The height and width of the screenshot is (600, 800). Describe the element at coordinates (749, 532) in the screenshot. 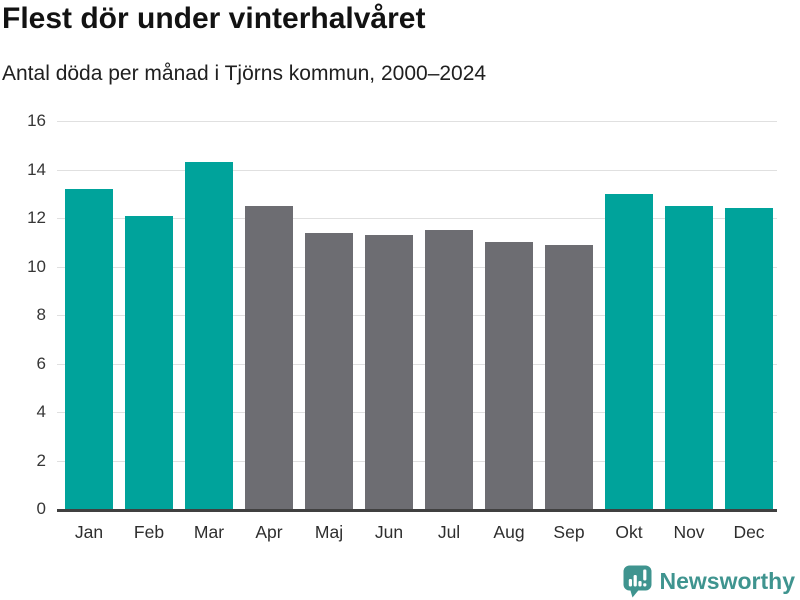

I see `x-tick-label-dec: Dec` at that location.